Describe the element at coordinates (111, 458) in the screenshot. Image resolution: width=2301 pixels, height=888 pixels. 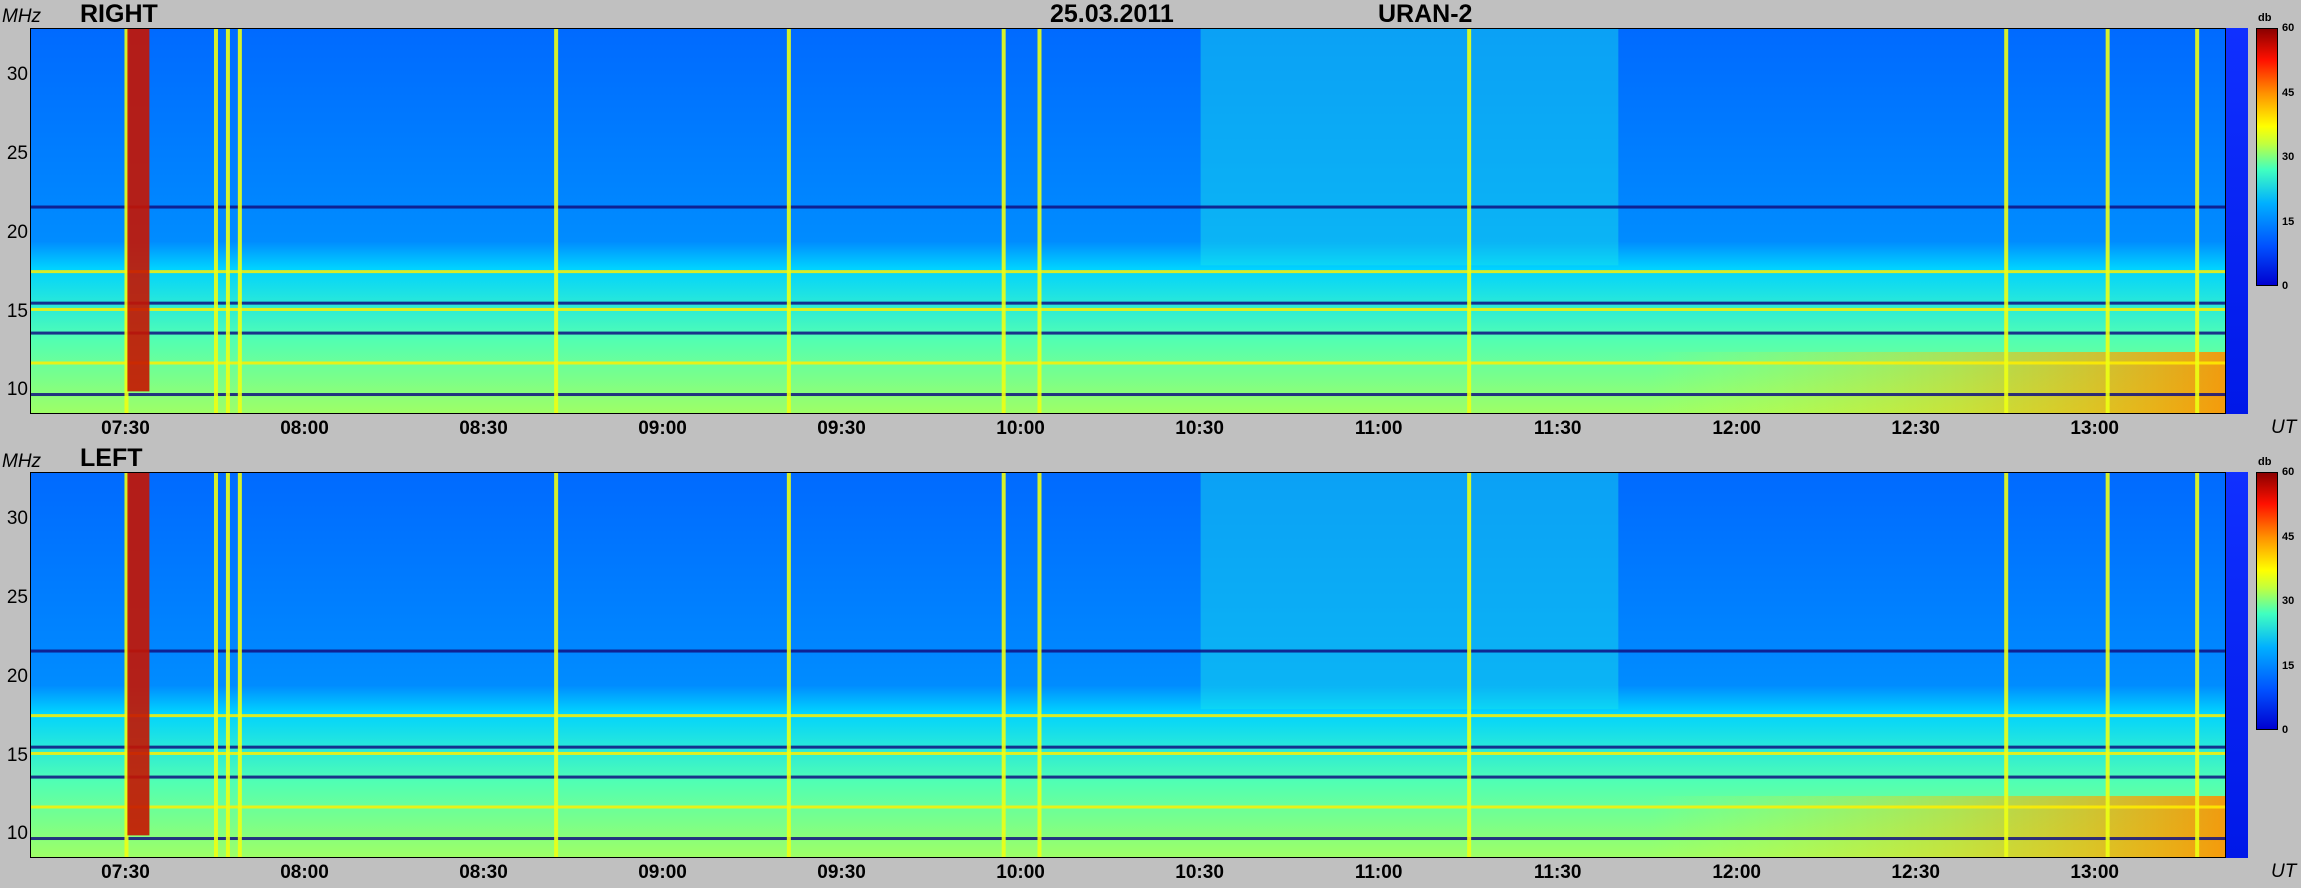
I see `panel-title: LEFT` at that location.